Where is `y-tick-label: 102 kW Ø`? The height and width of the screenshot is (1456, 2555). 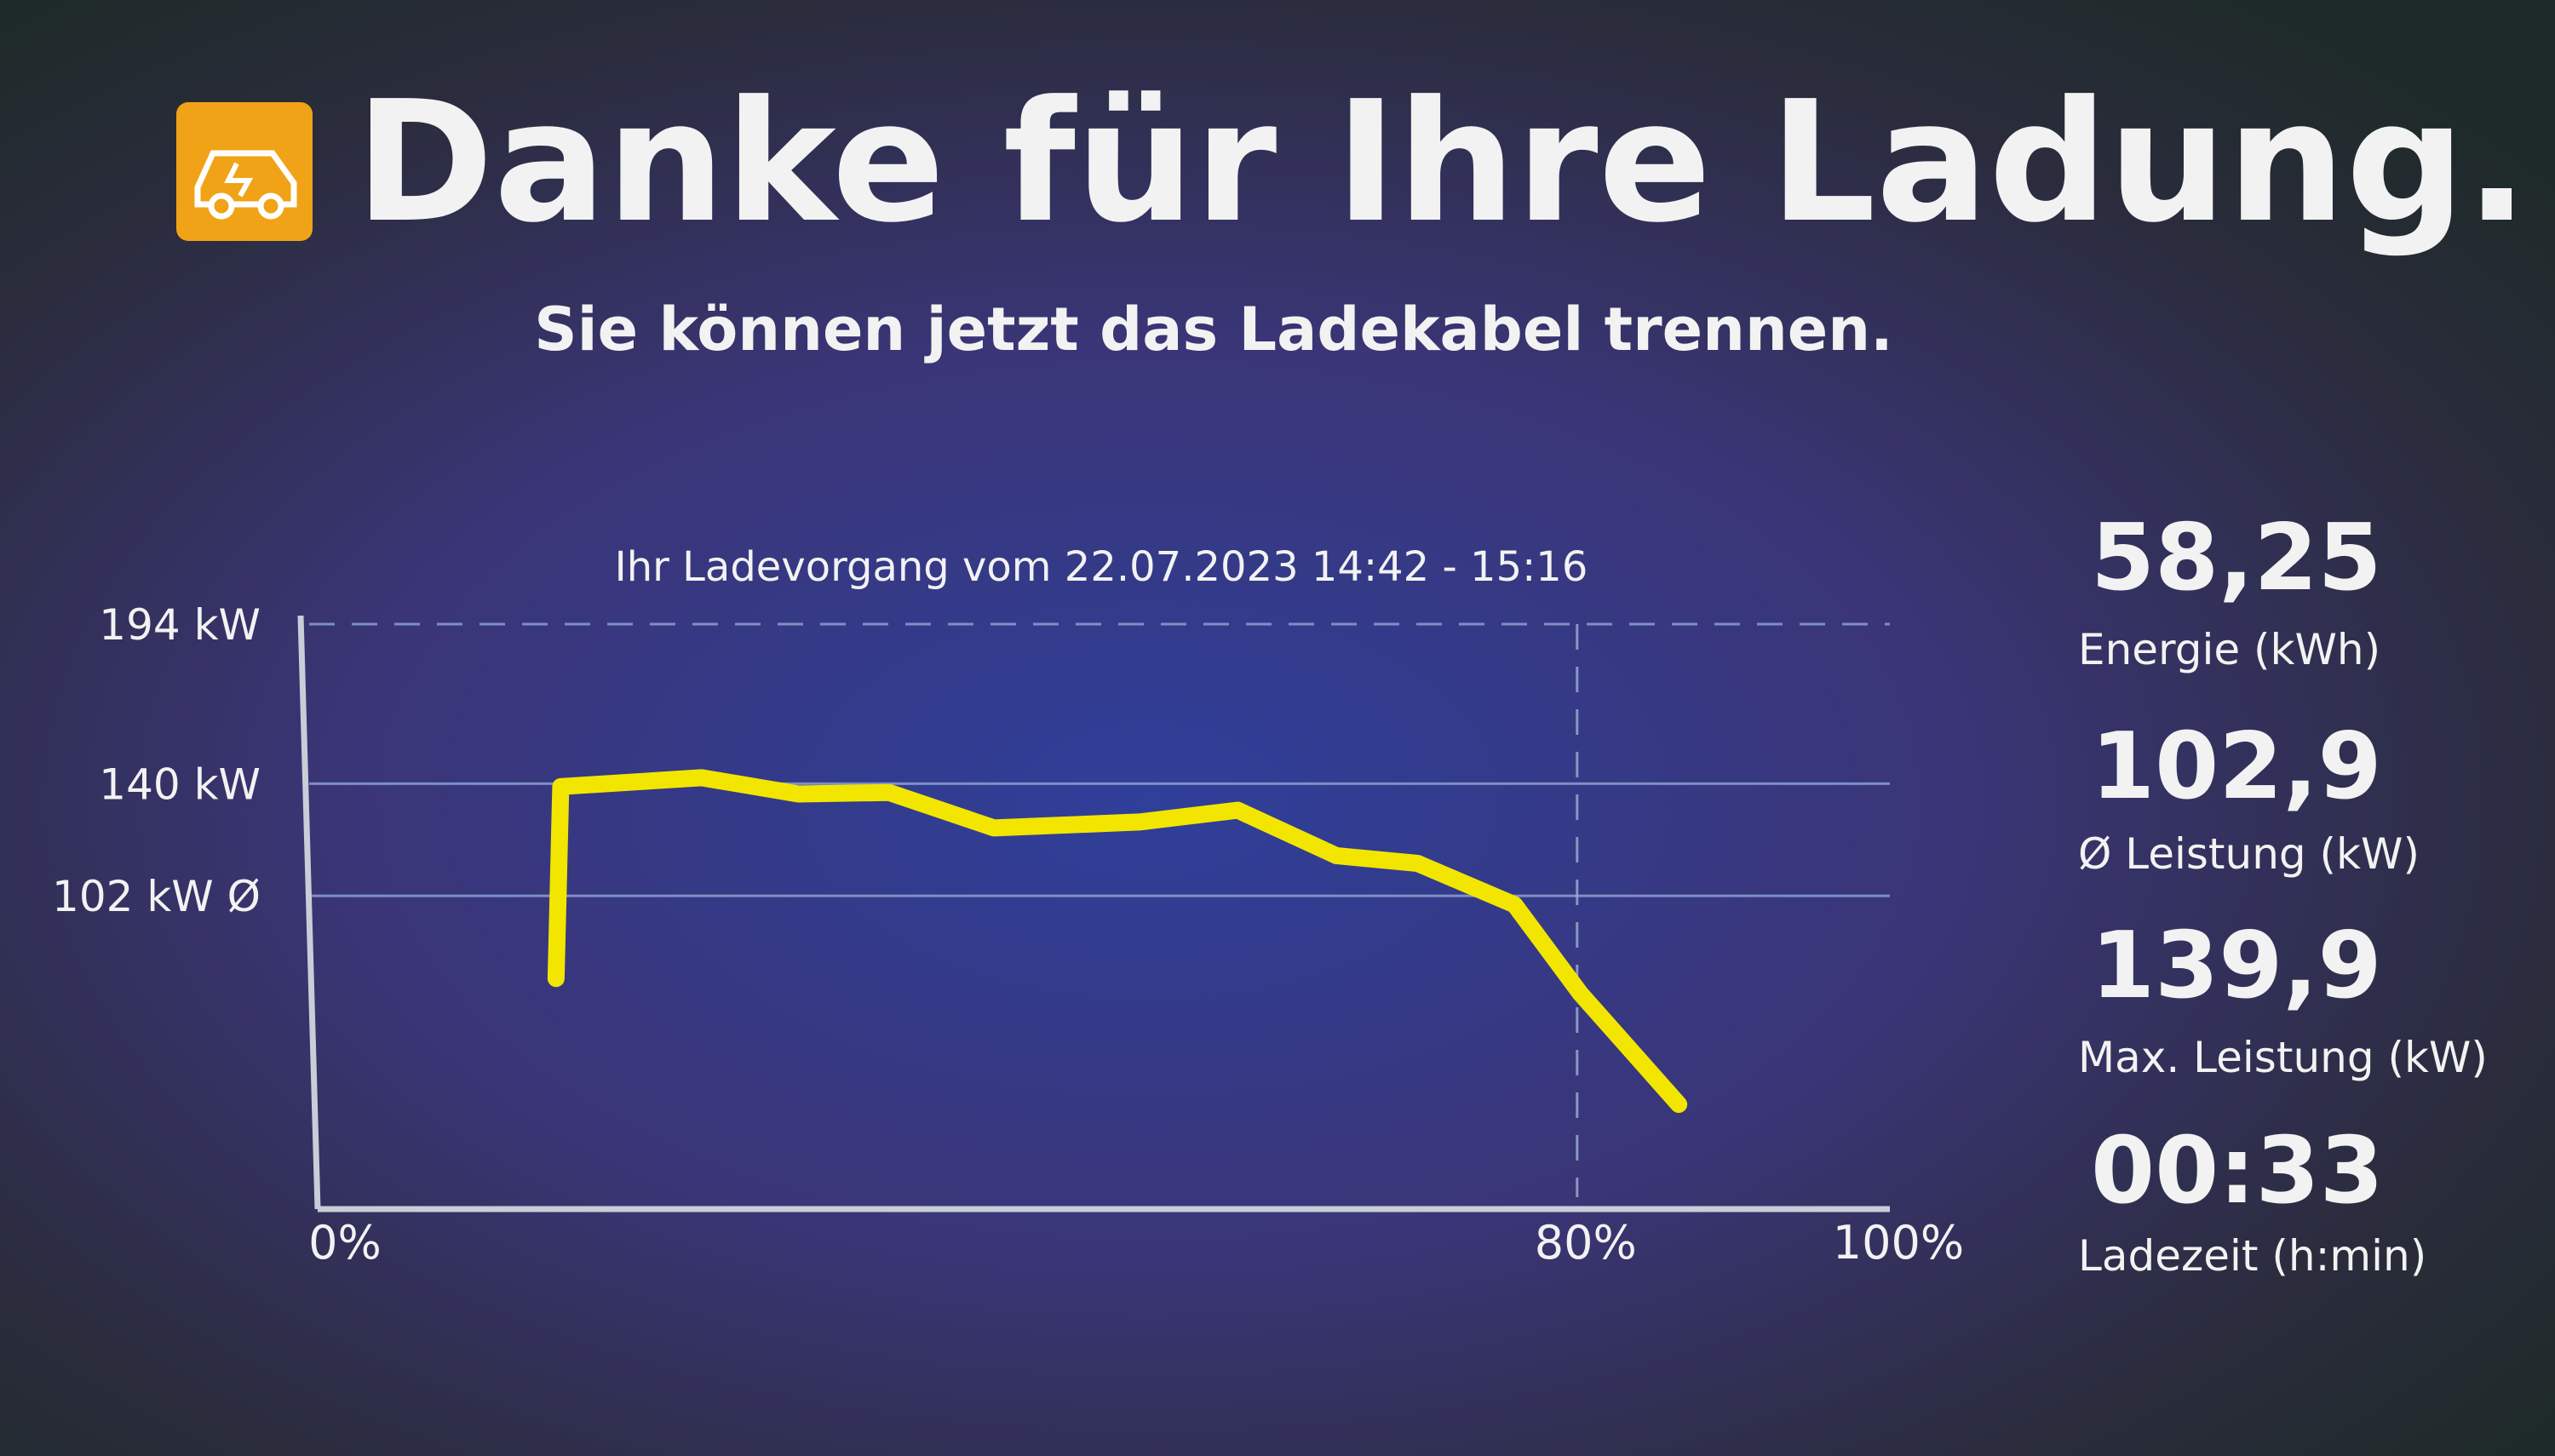 y-tick-label: 102 kW Ø is located at coordinates (156, 896).